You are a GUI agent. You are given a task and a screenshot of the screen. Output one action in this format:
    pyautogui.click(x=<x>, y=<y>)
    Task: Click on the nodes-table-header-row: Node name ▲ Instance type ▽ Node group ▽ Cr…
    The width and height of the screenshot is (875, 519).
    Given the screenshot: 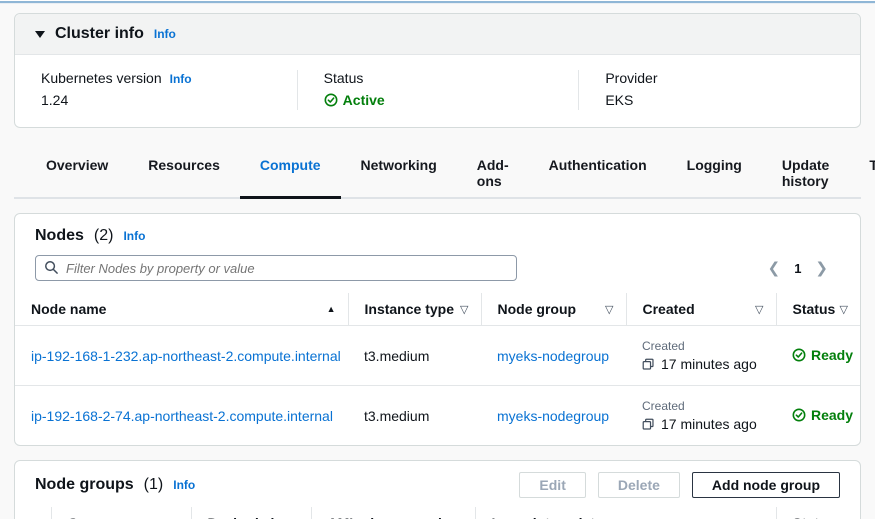 What is the action you would take?
    pyautogui.click(x=437, y=309)
    